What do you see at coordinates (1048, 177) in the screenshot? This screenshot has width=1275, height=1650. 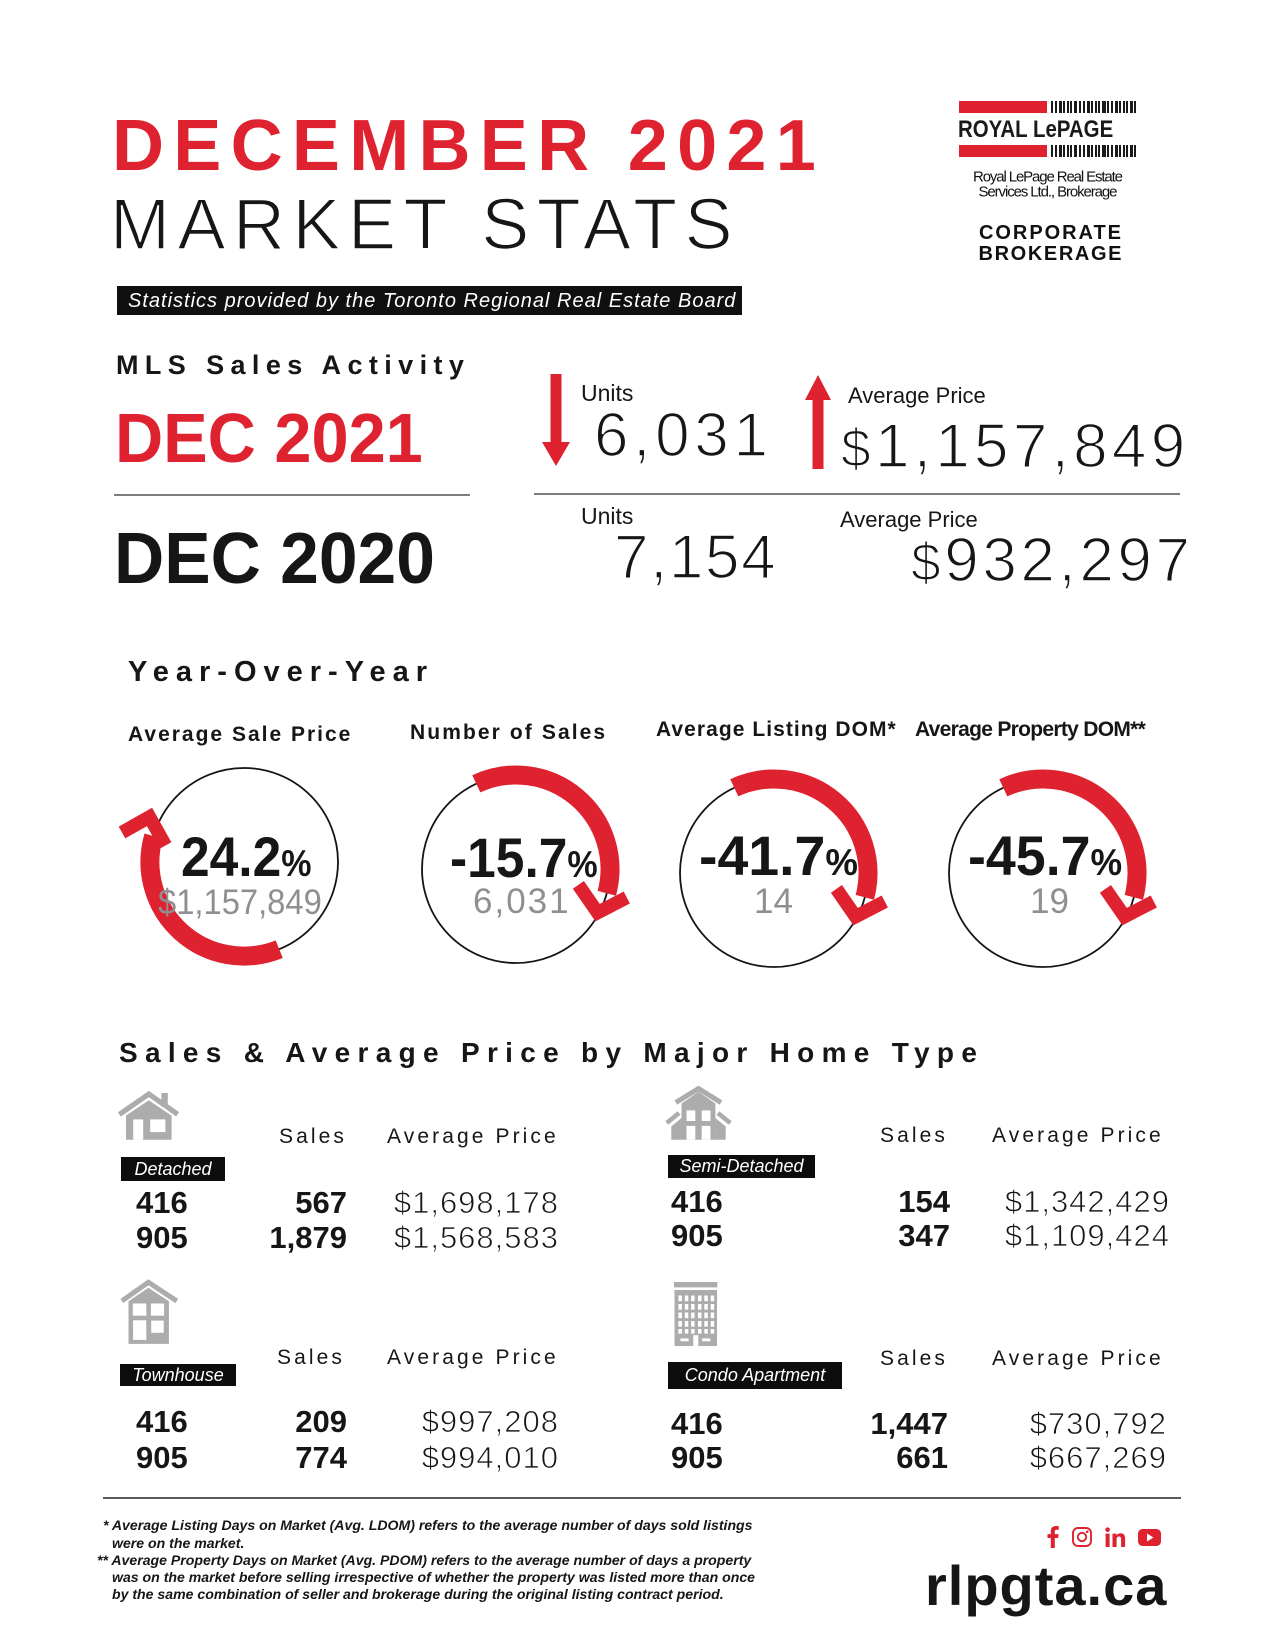 I see `svg-text: Royal LePage Real Estate` at bounding box center [1048, 177].